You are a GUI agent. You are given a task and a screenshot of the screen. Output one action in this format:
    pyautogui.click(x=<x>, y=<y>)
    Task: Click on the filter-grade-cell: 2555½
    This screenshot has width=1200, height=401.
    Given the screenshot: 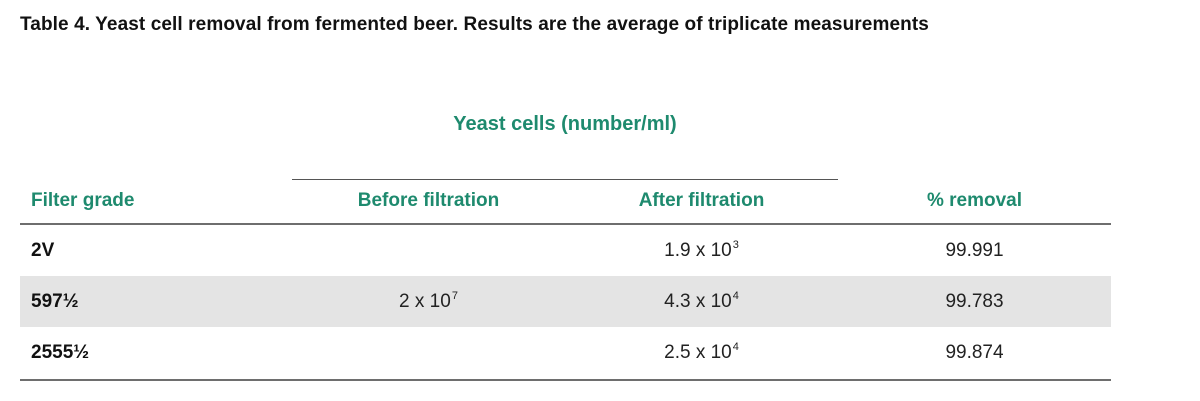 What is the action you would take?
    pyautogui.click(x=60, y=352)
    